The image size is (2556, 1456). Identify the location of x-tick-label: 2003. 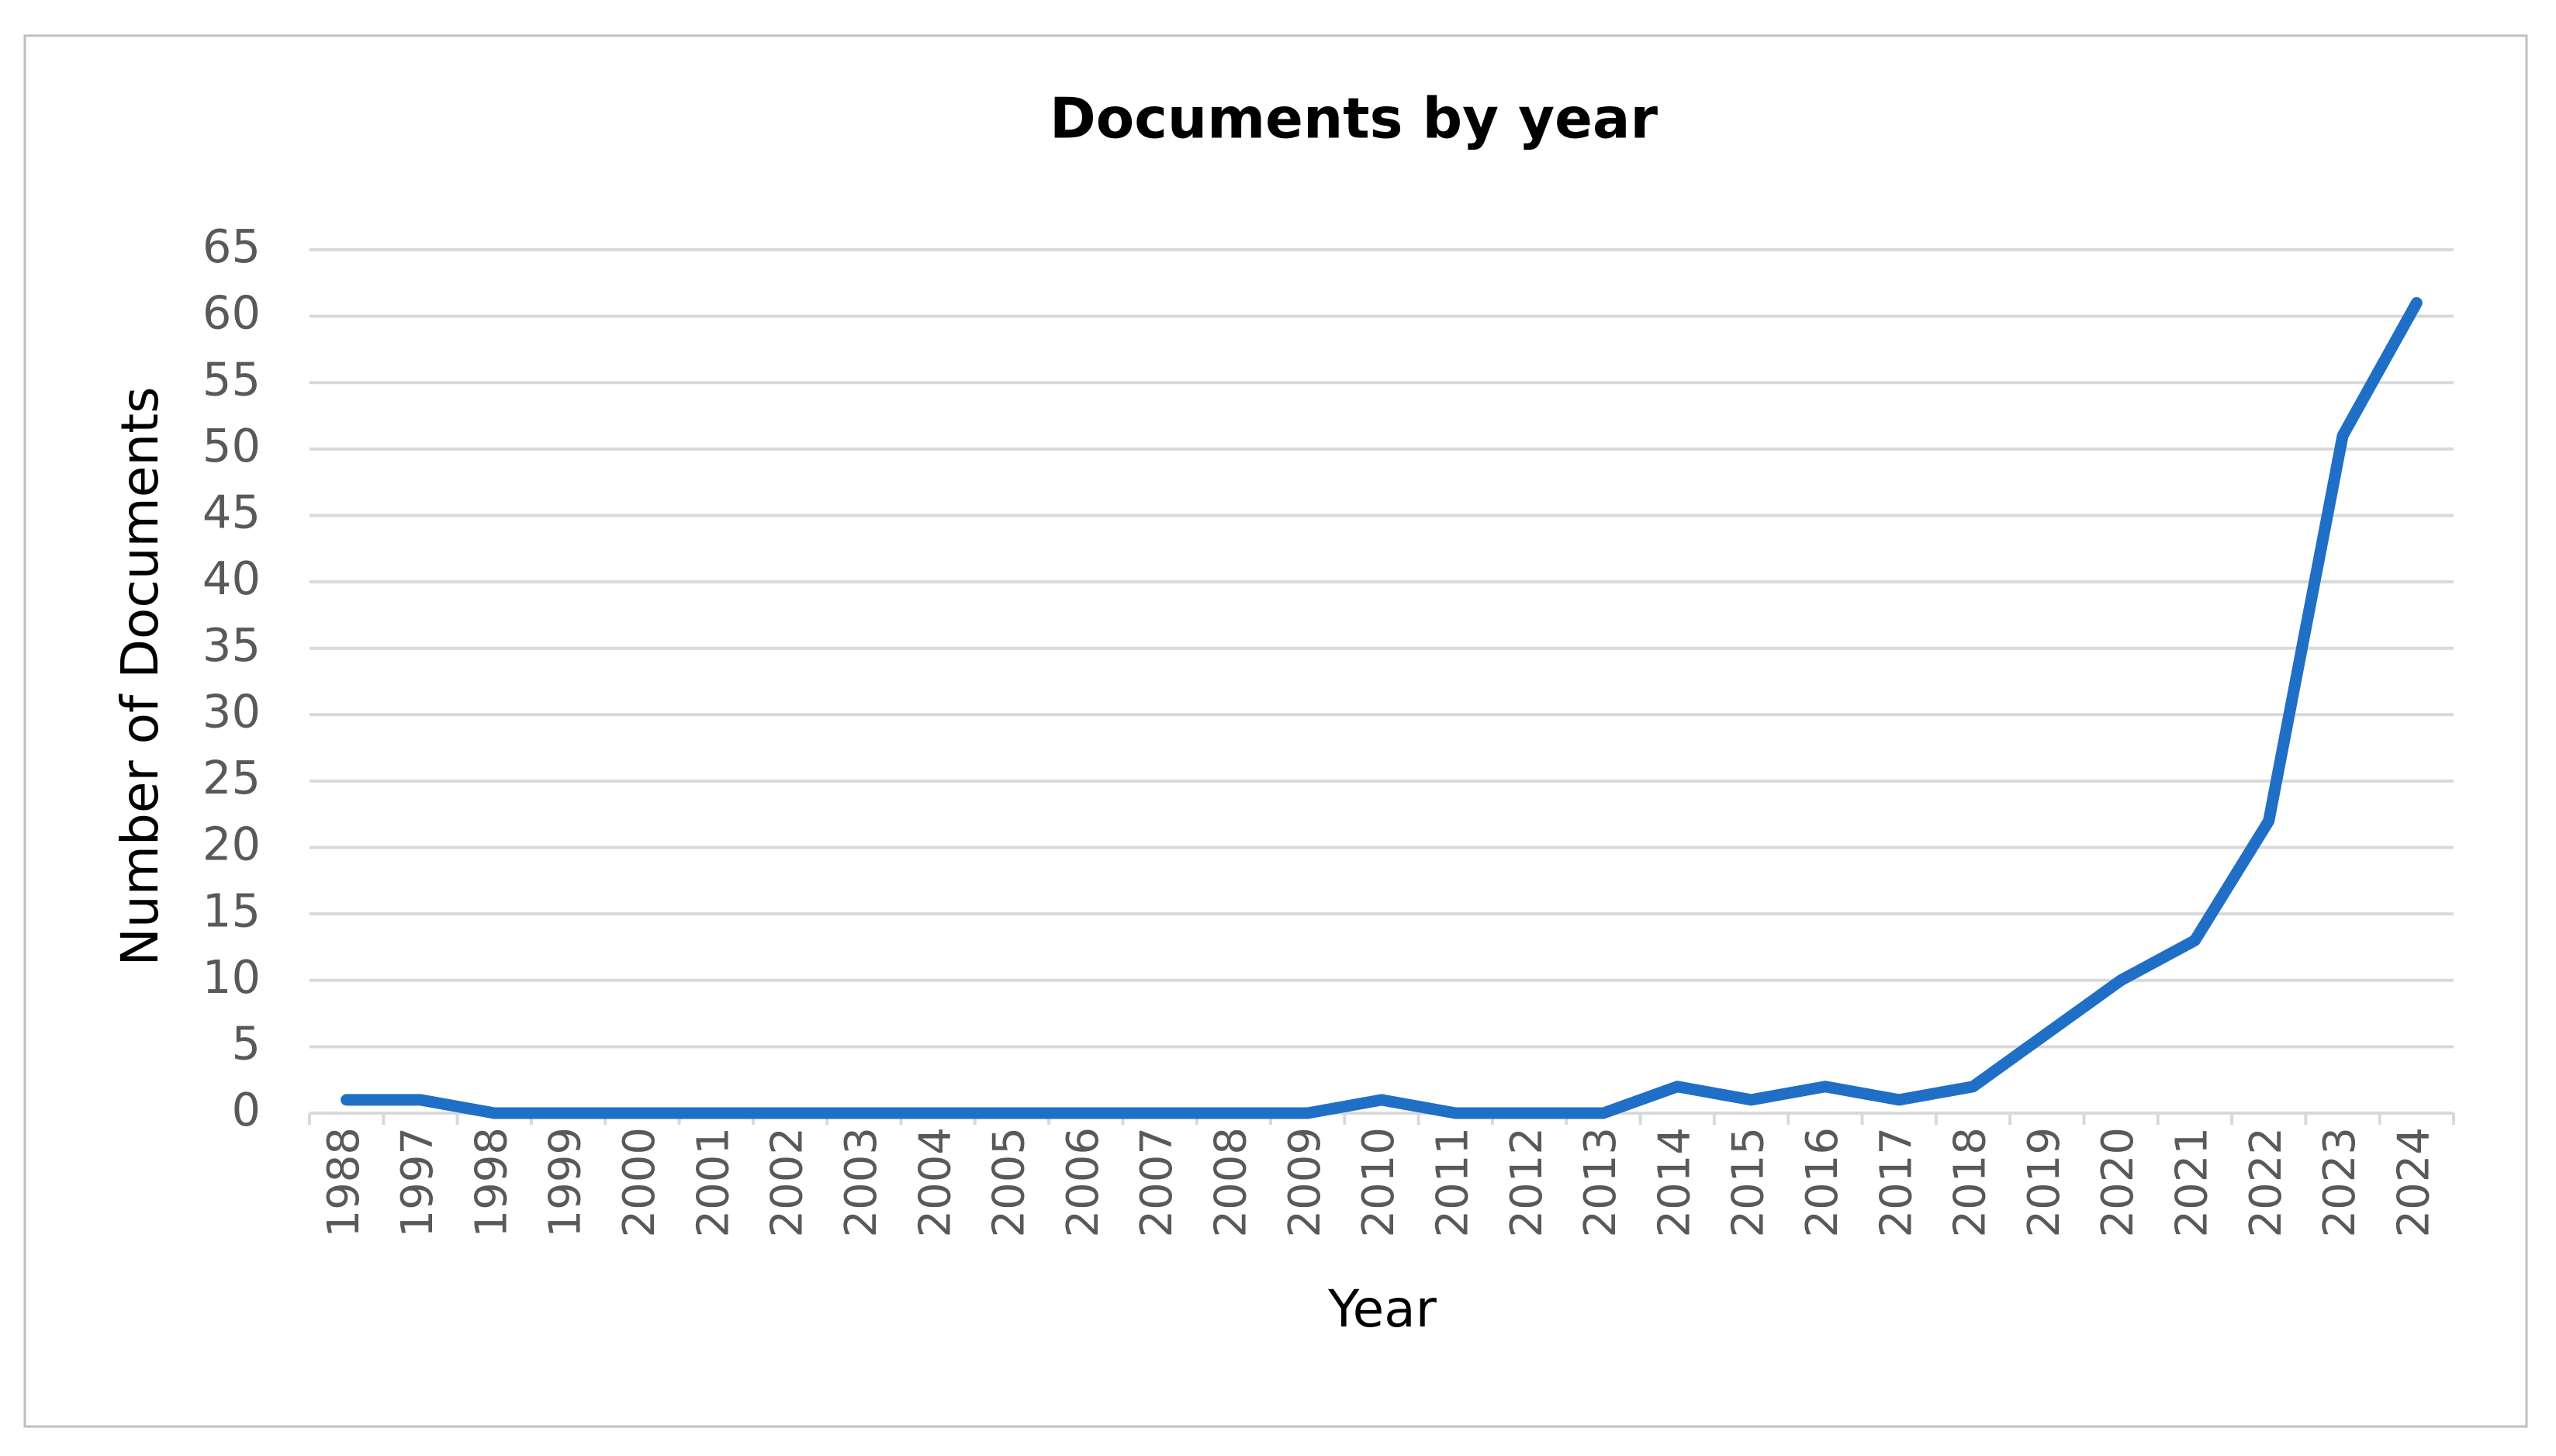
(861, 1182).